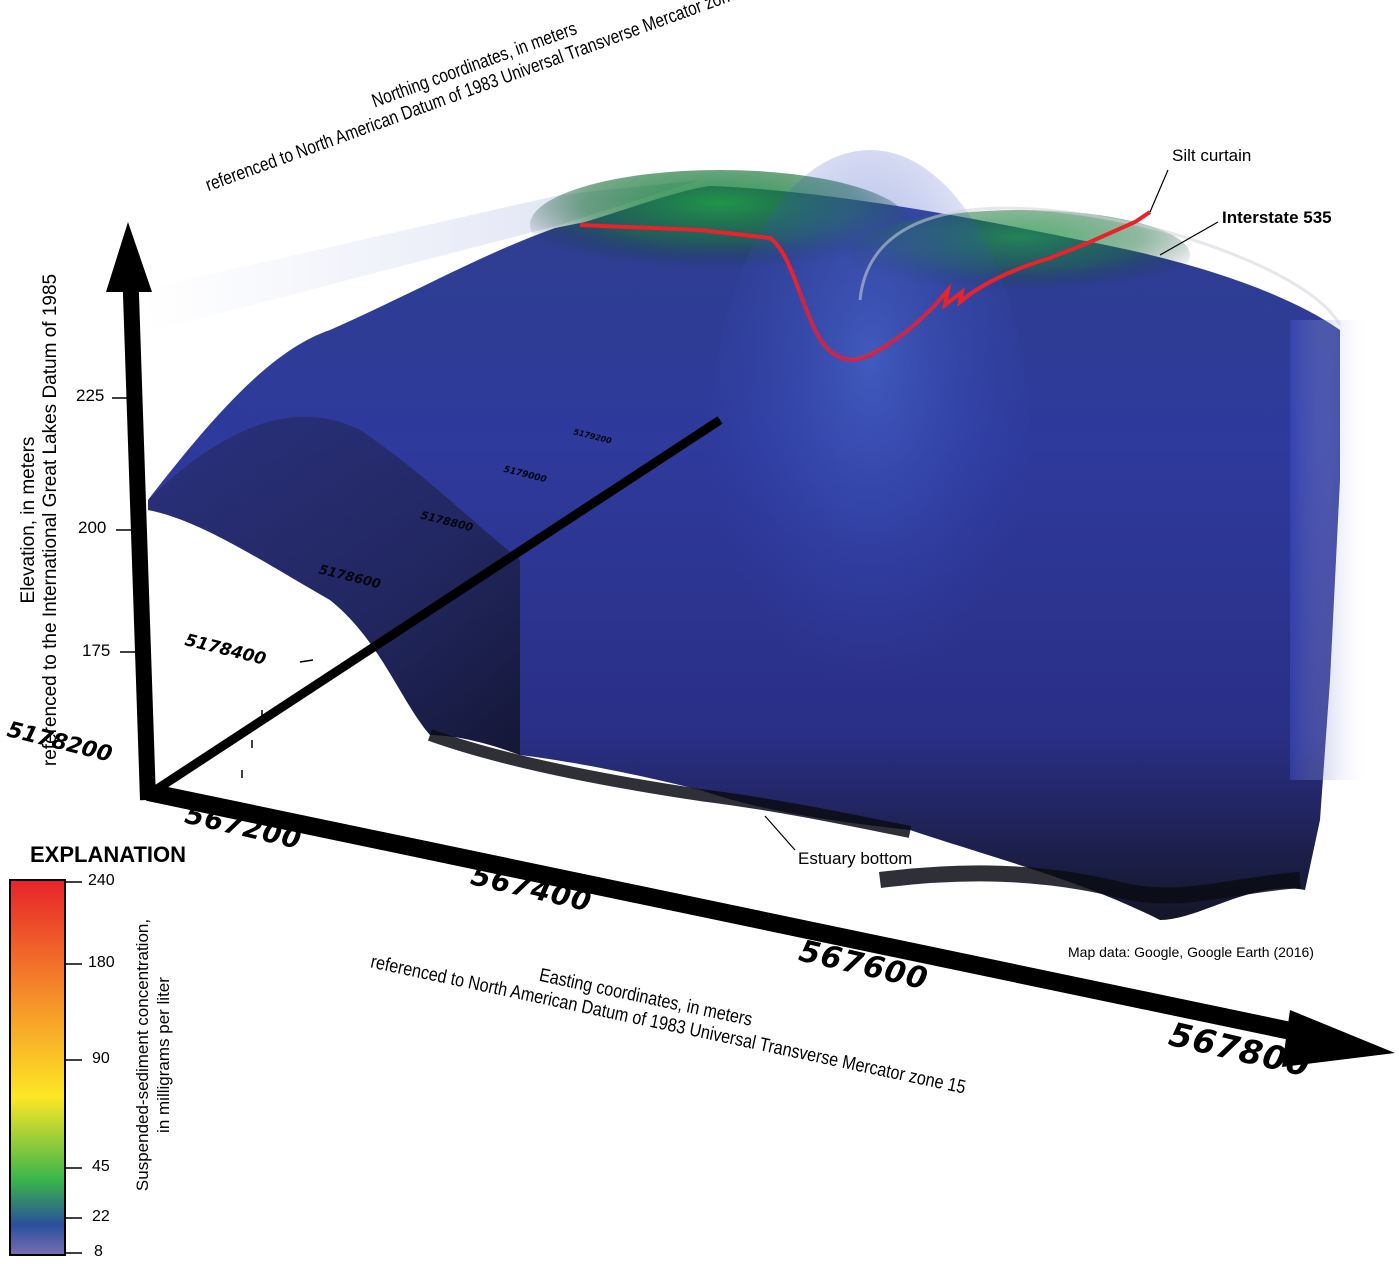 Image resolution: width=1399 pixels, height=1264 pixels. I want to click on elevation-tick-200: 200, so click(92, 527).